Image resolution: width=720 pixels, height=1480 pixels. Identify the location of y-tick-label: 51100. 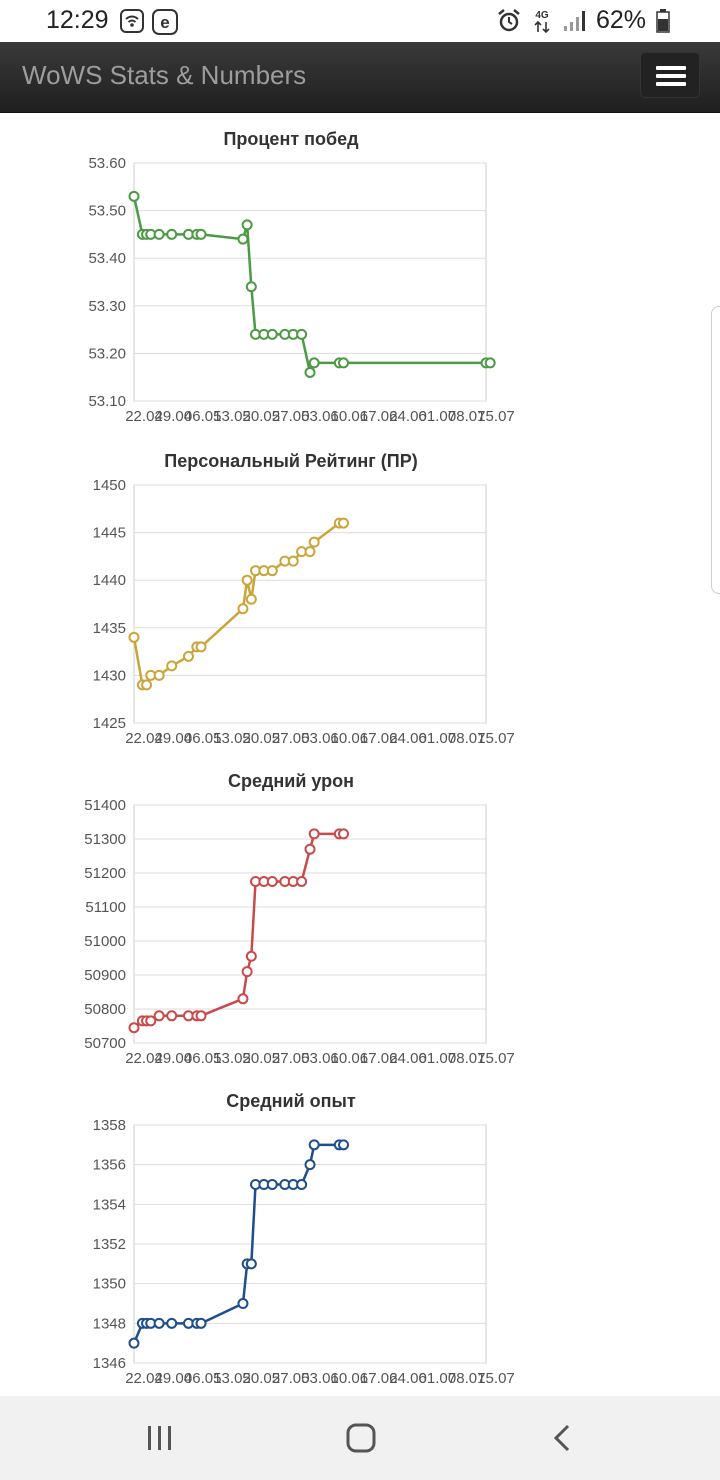
(105, 907).